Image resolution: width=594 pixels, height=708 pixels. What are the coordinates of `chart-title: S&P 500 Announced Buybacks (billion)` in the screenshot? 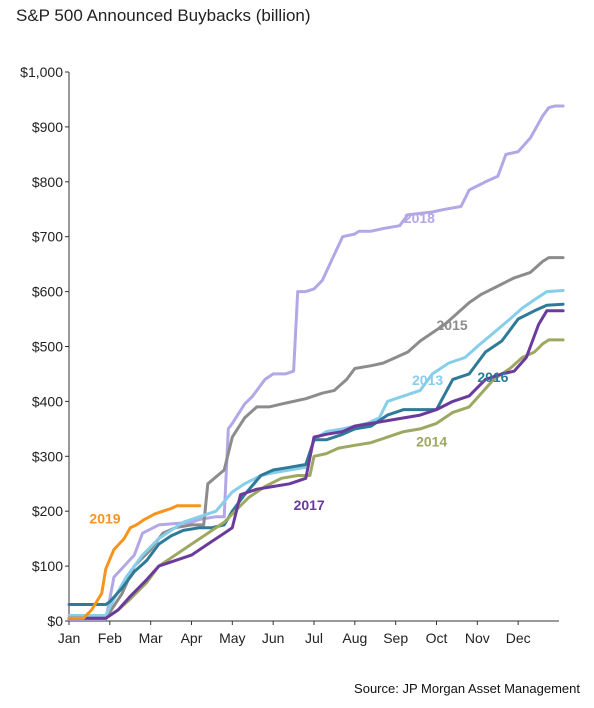 It's located at (163, 15).